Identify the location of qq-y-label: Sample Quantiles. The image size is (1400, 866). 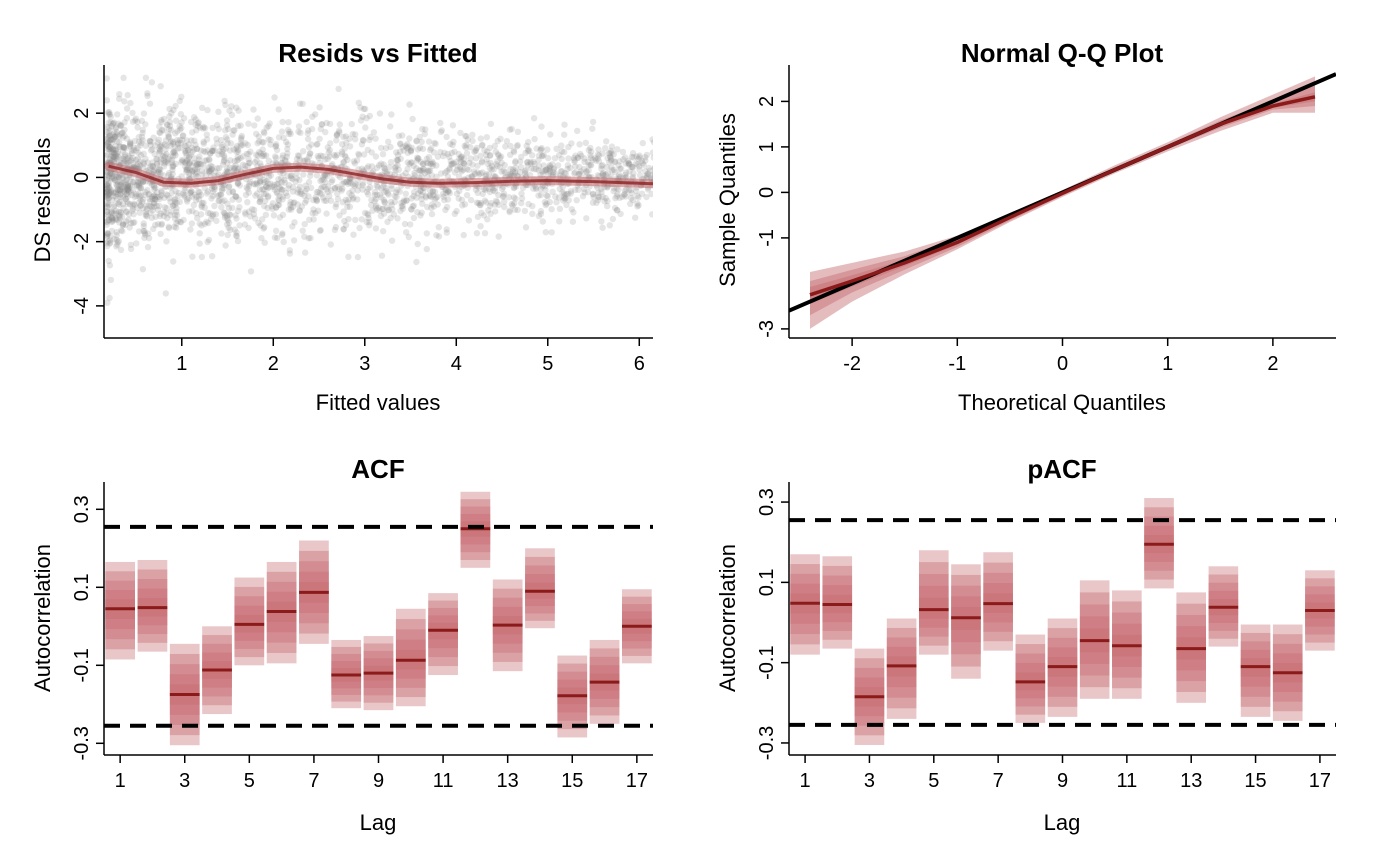
(727, 200).